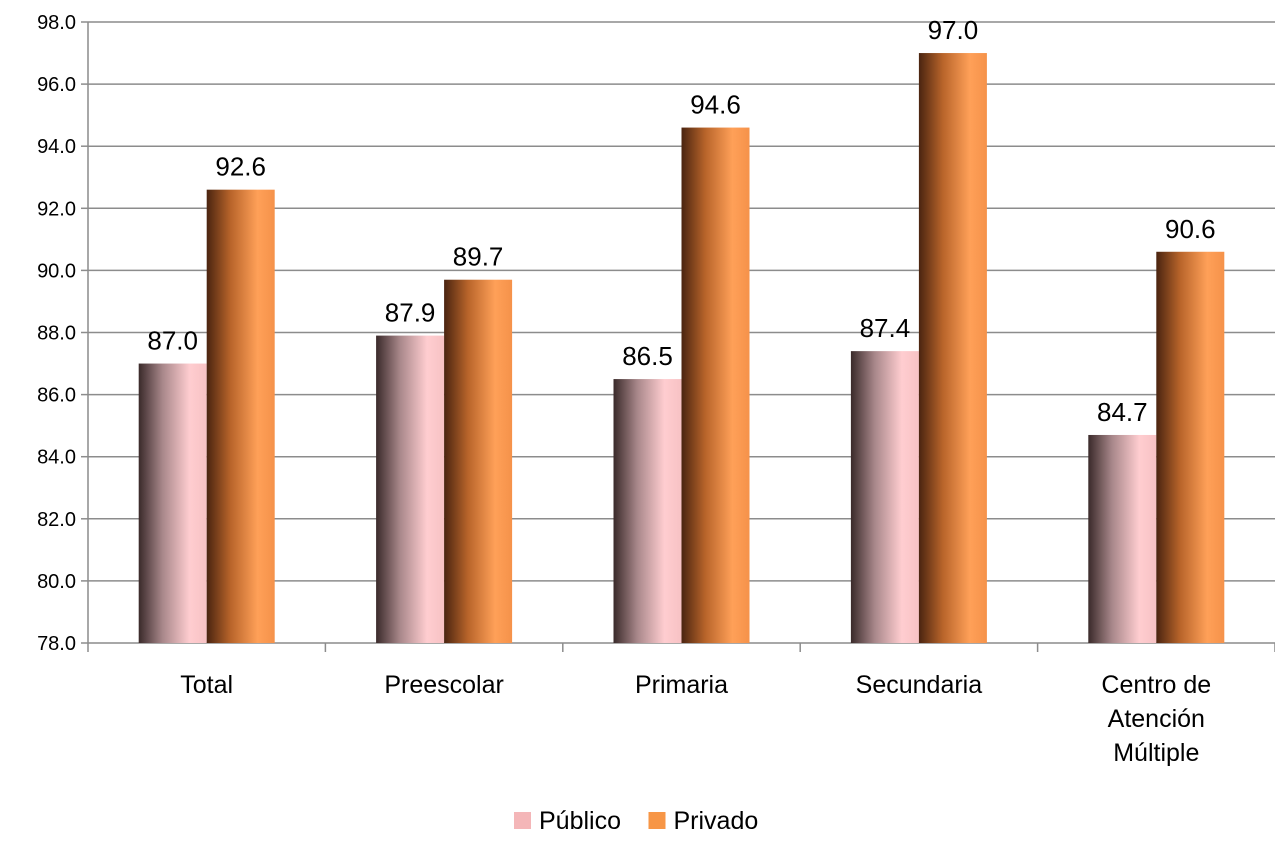  What do you see at coordinates (410, 313) in the screenshot?
I see `data-label: 87.9` at bounding box center [410, 313].